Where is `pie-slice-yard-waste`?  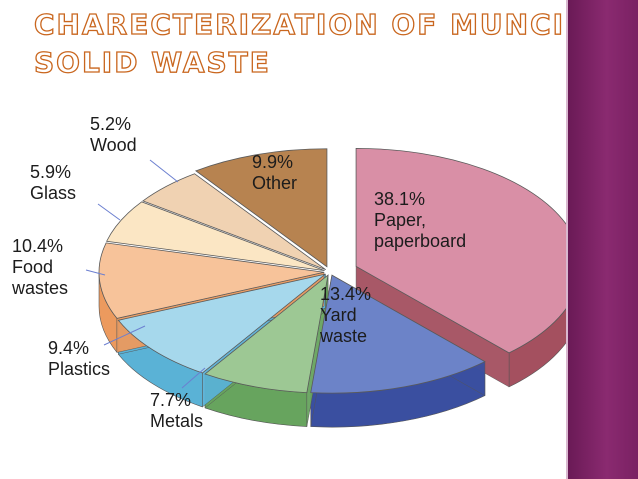 pie-slice-yard-waste is located at coordinates (398, 334).